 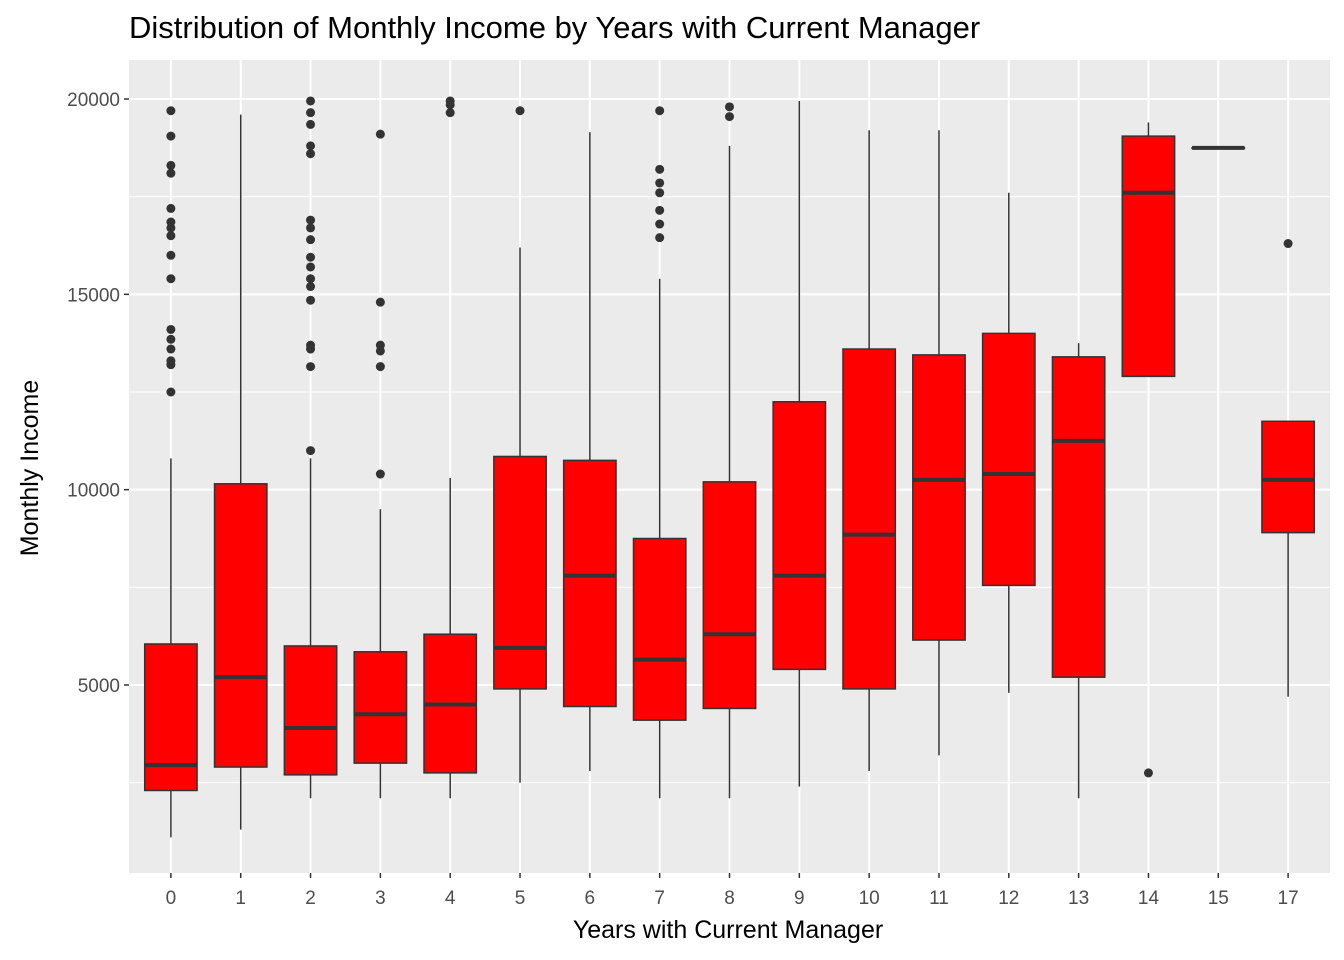 I want to click on x-tick-label: 13, so click(x=1078, y=898).